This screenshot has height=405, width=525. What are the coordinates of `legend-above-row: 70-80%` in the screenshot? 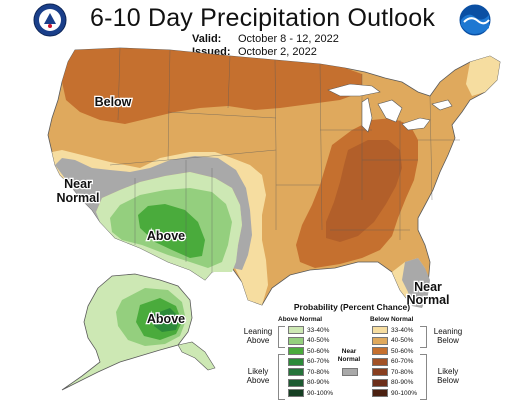 It's located at (308, 372).